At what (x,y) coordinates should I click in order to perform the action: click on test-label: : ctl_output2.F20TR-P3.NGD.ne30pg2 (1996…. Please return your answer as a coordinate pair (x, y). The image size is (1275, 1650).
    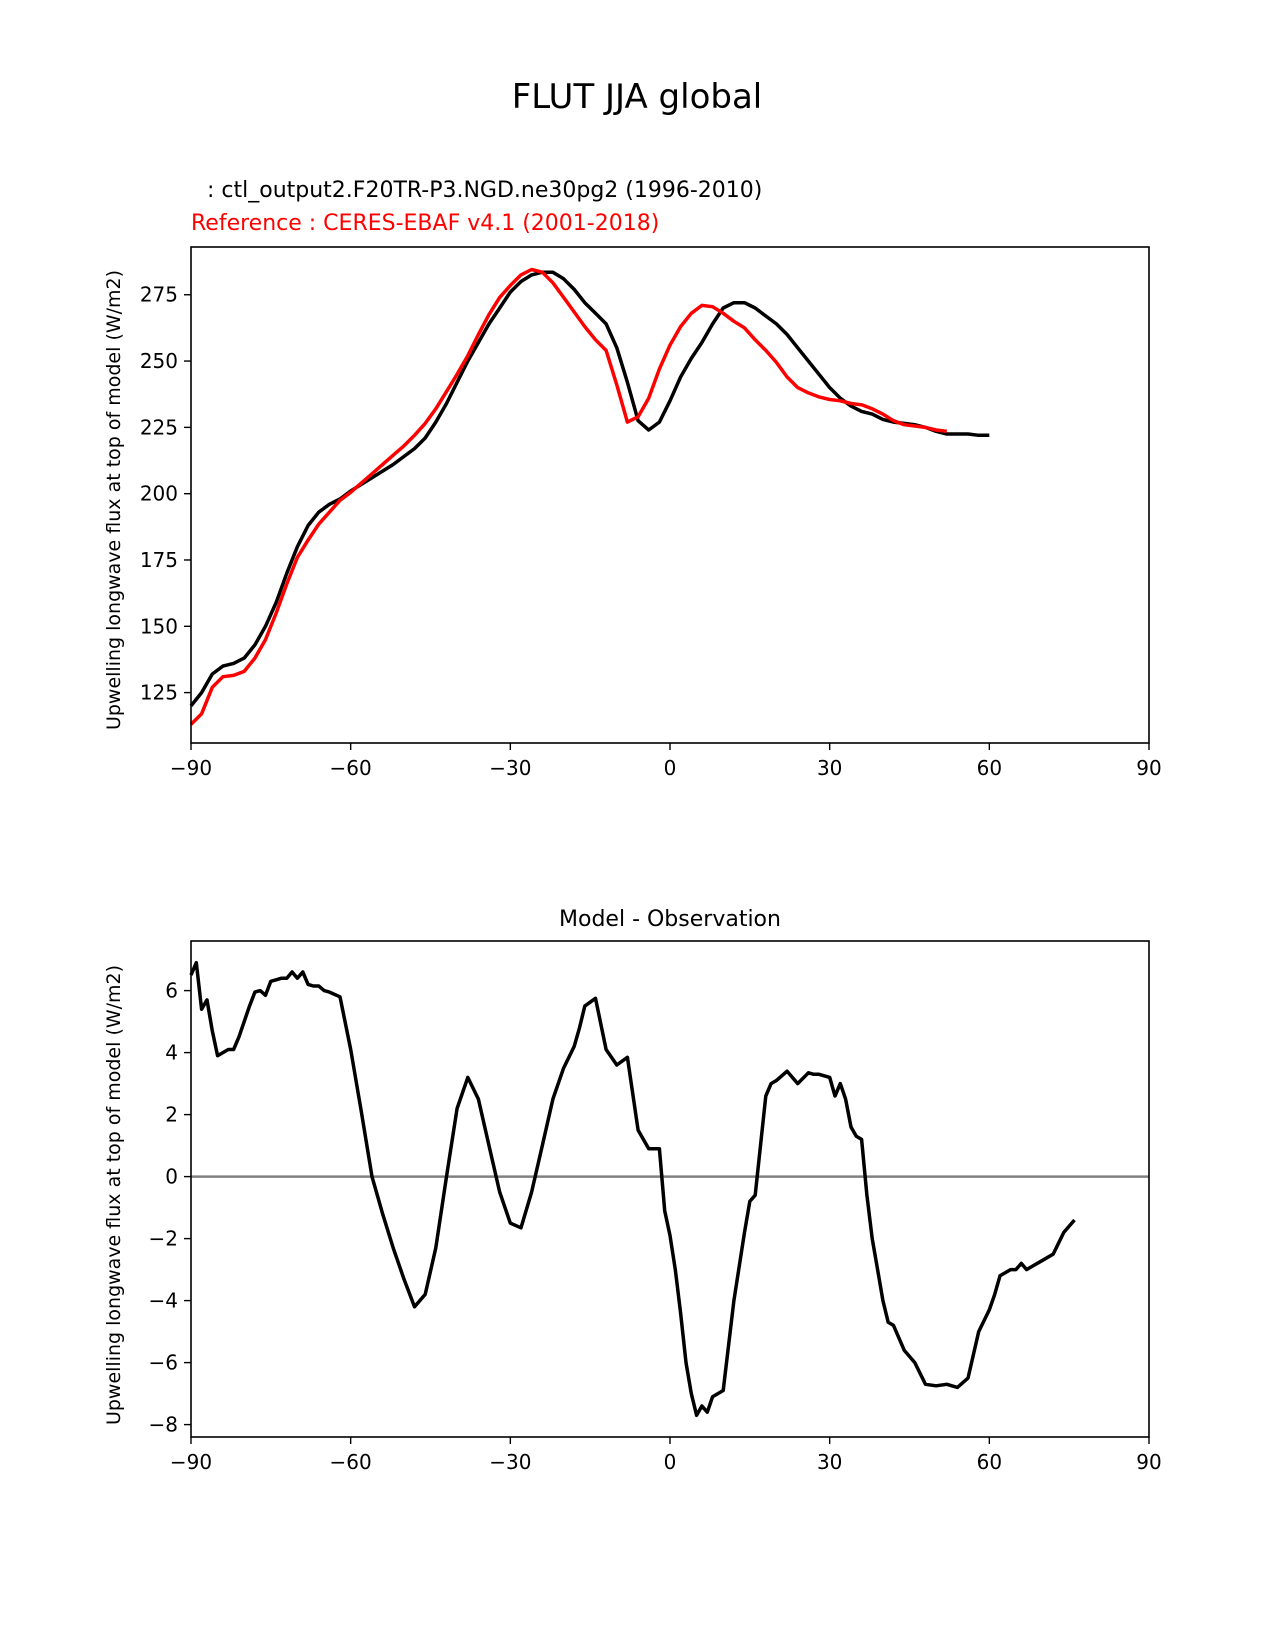
    Looking at the image, I should click on (484, 190).